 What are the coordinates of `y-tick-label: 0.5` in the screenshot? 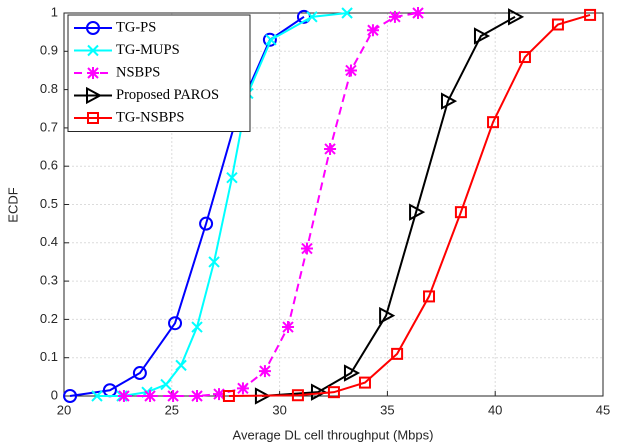 It's located at (49, 203).